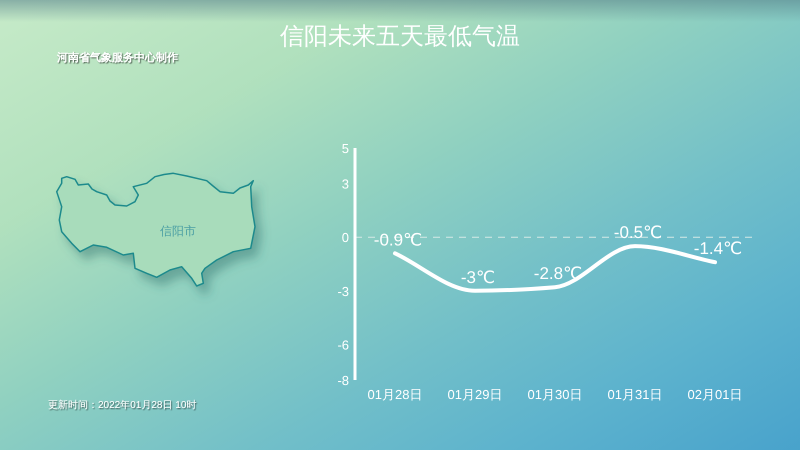  Describe the element at coordinates (635, 394) in the screenshot. I see `x-tick-label: 01月31日` at that location.